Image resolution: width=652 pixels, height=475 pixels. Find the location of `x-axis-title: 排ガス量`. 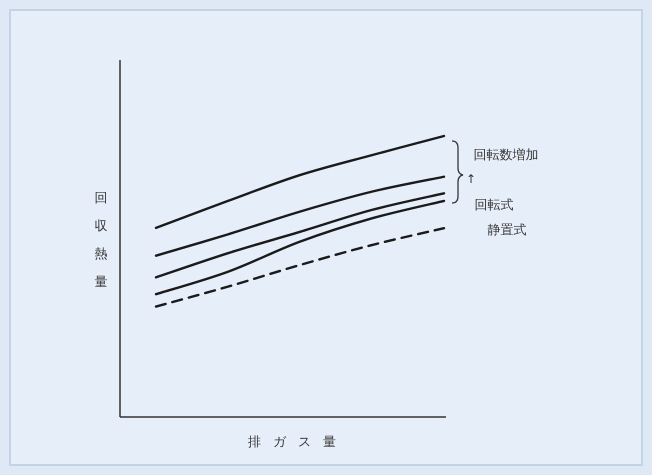

x-axis-title: 排ガス量 is located at coordinates (298, 442).